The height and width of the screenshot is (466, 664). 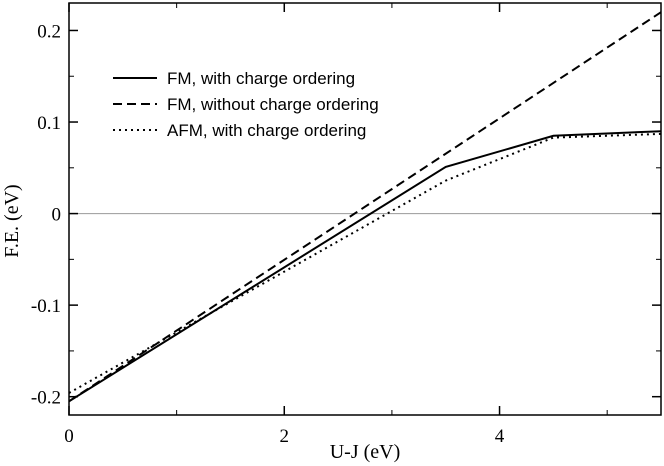 I want to click on y-tick-label: 0, so click(x=57, y=215).